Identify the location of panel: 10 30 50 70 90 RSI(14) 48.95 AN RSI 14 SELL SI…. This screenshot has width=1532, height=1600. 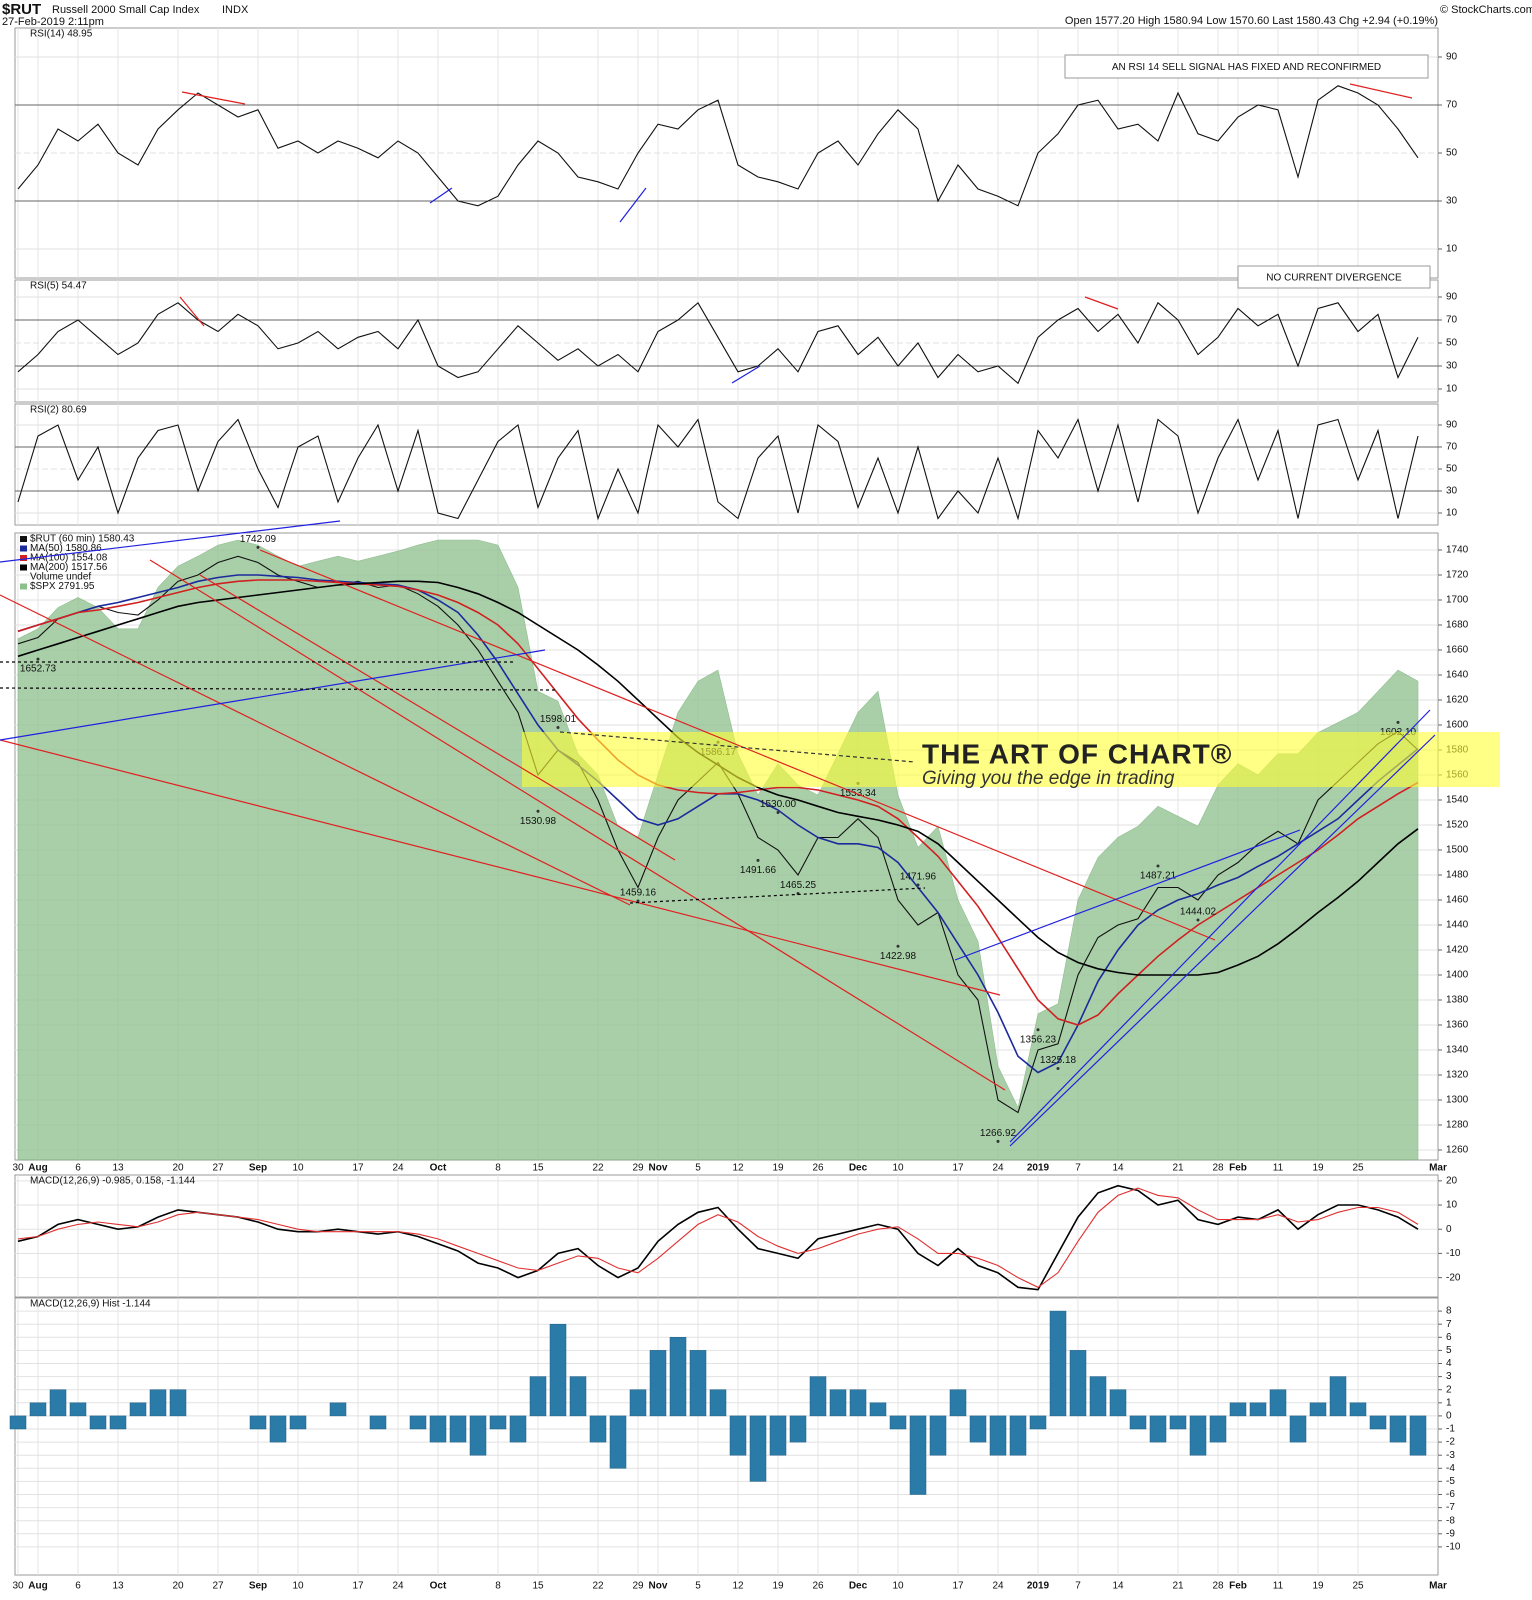
(736, 153).